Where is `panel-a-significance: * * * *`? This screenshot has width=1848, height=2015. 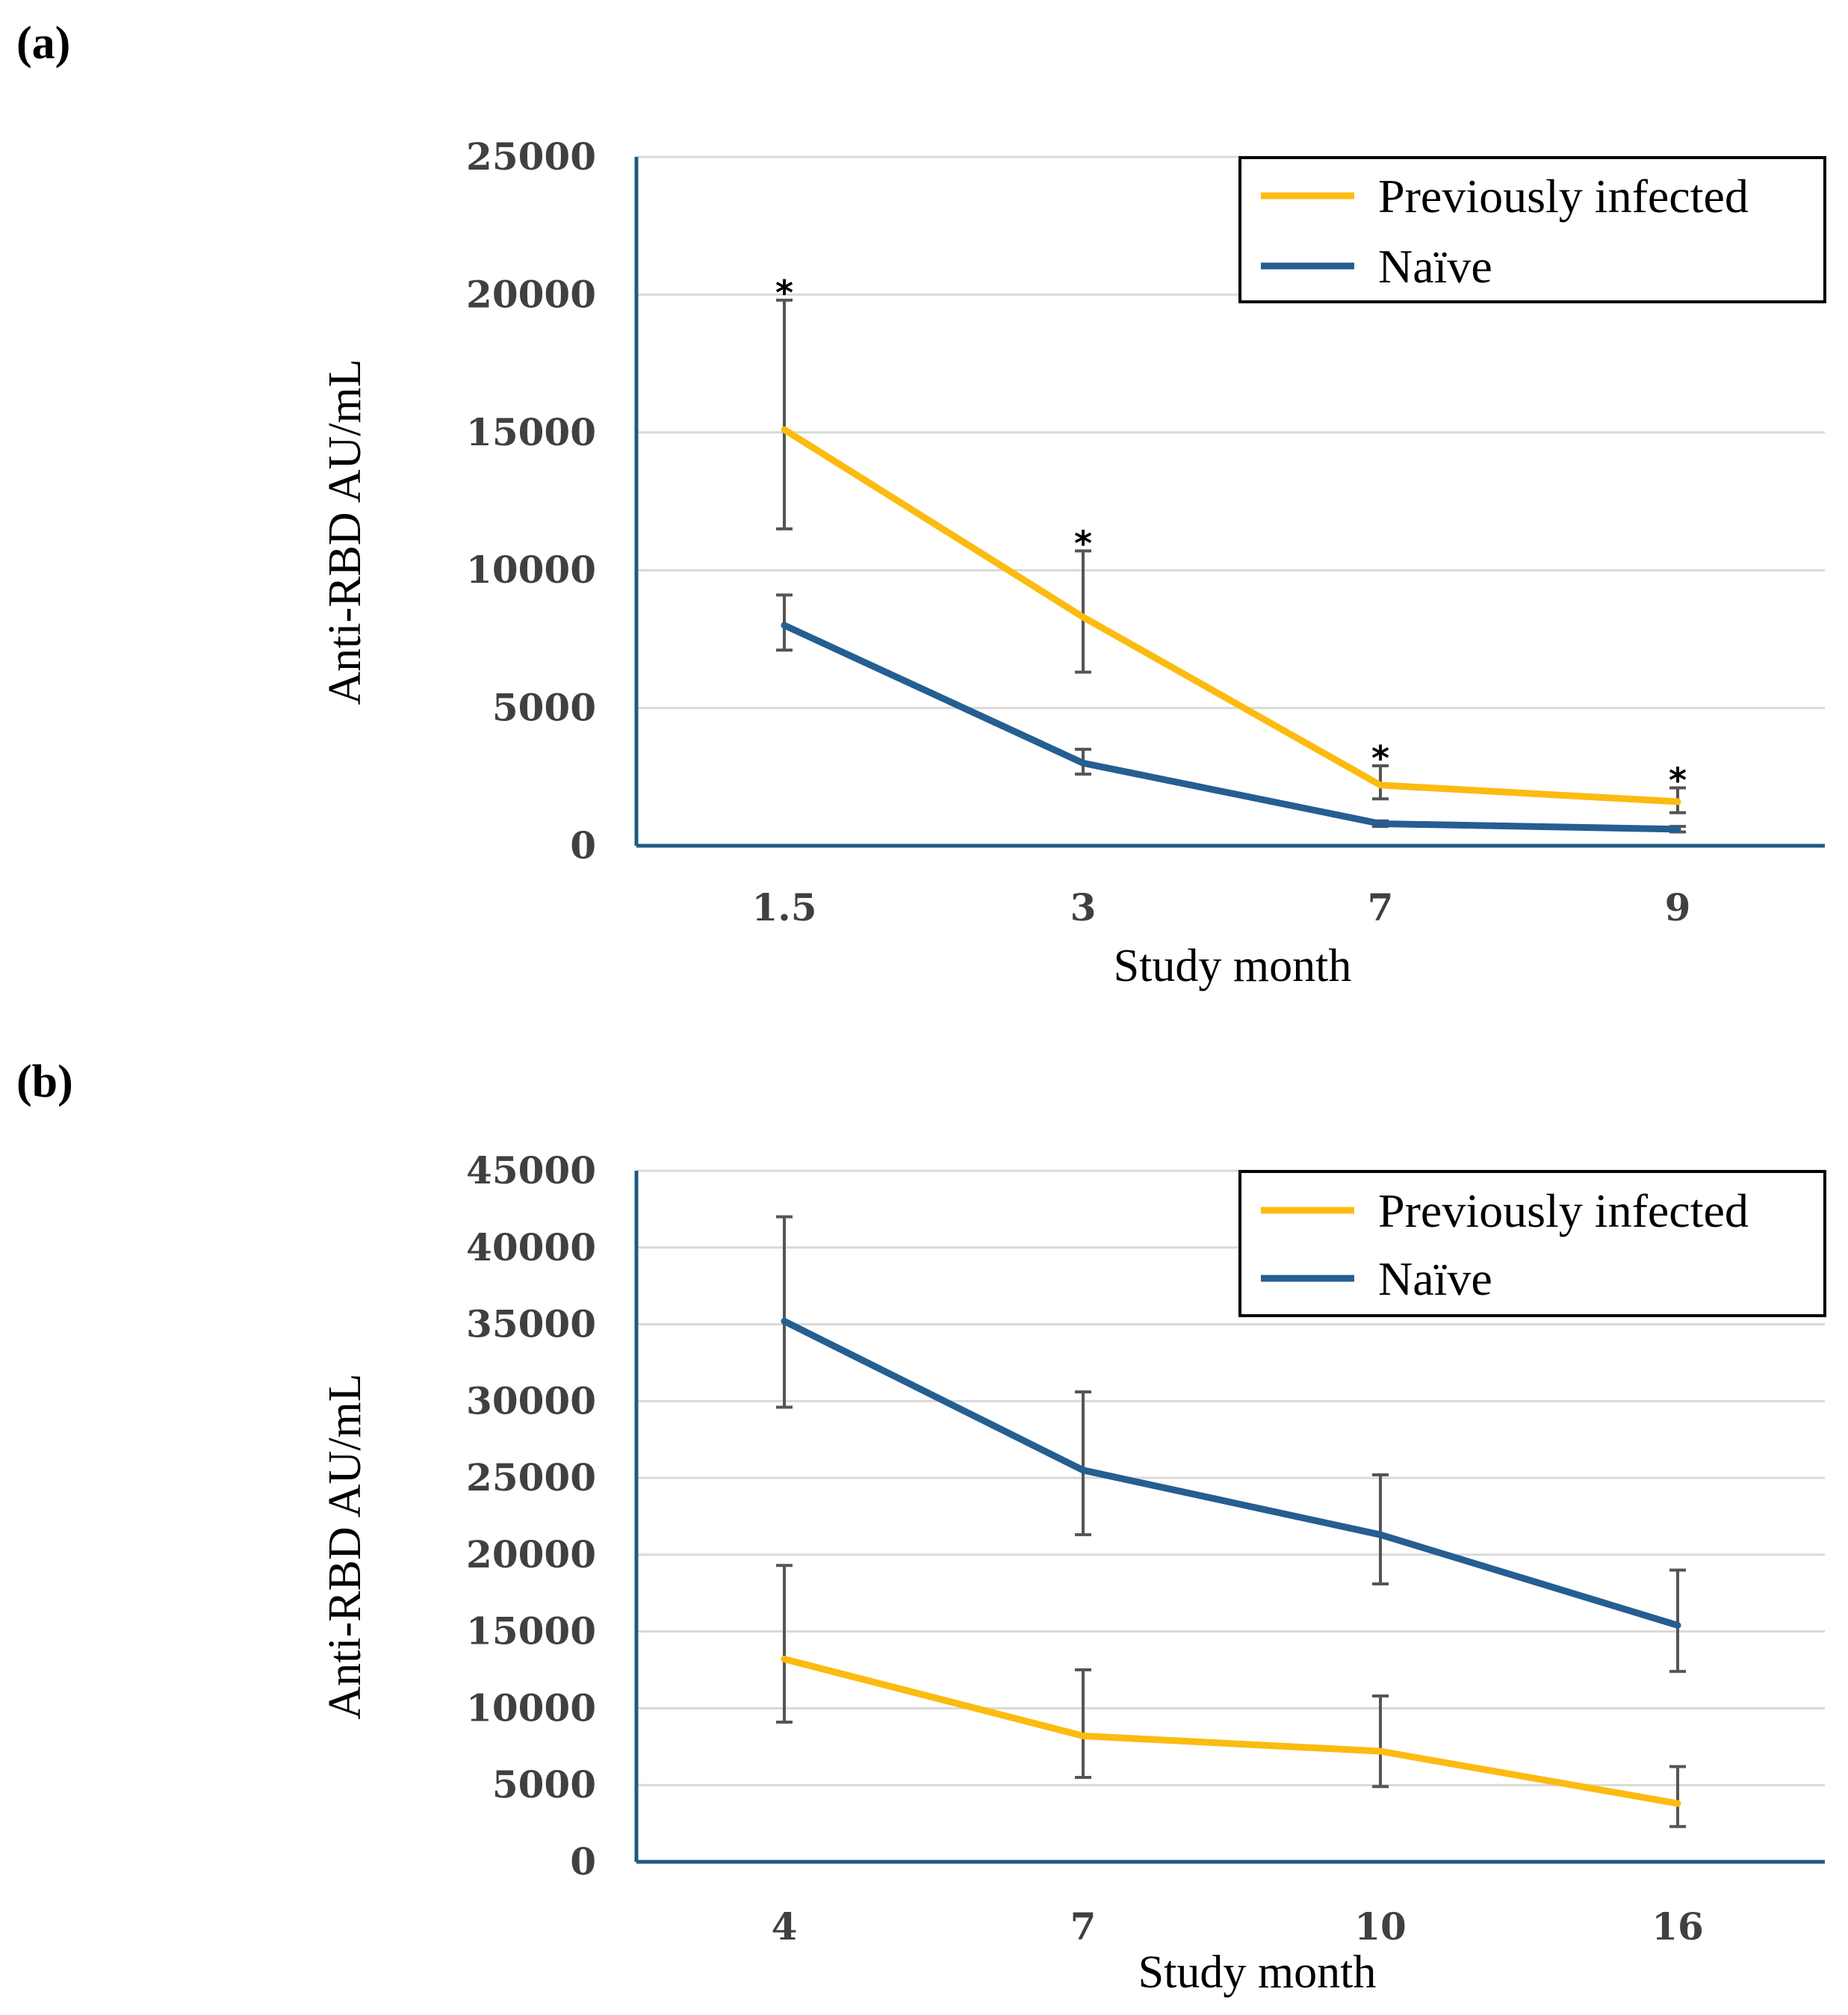
panel-a-significance: * * * * is located at coordinates (1231, 537).